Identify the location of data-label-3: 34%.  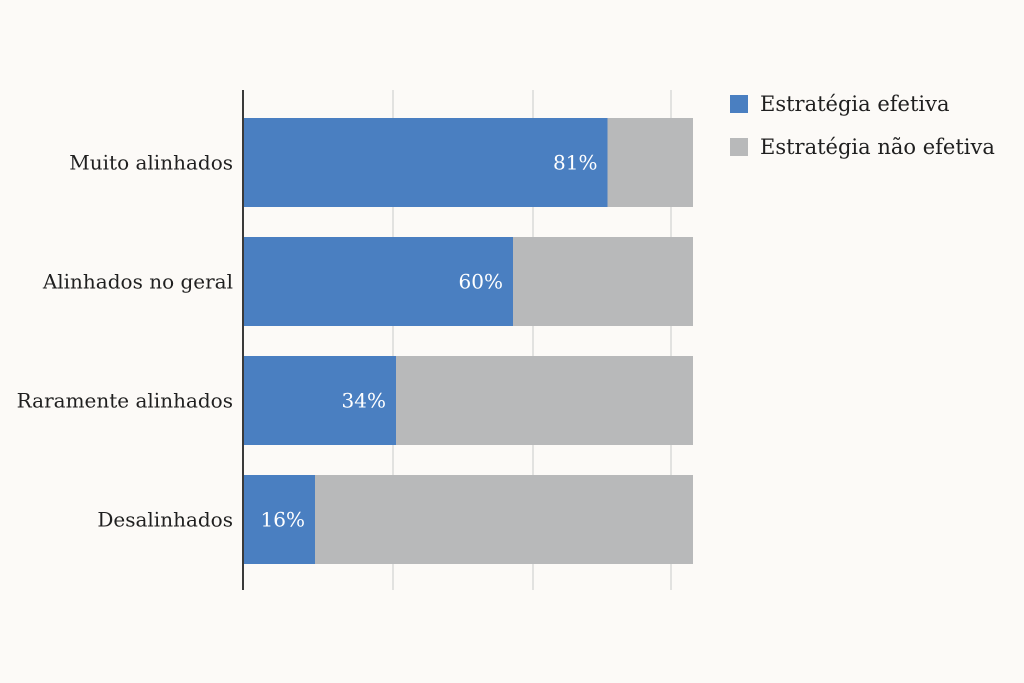
(364, 401).